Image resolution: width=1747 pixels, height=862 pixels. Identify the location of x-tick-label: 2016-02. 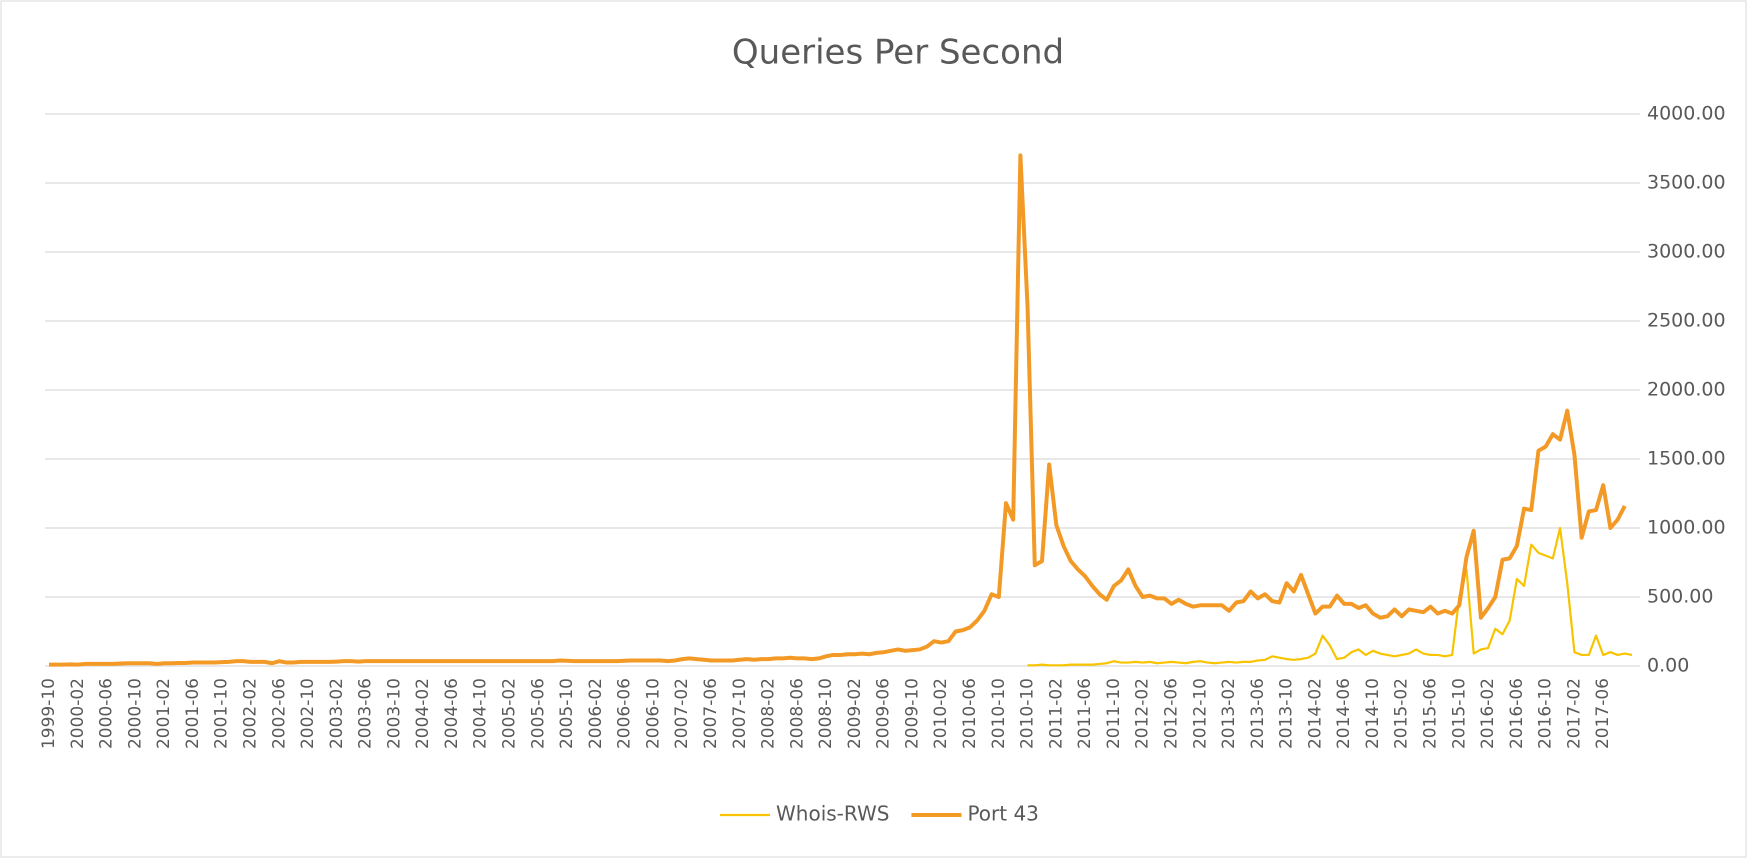
(1488, 713).